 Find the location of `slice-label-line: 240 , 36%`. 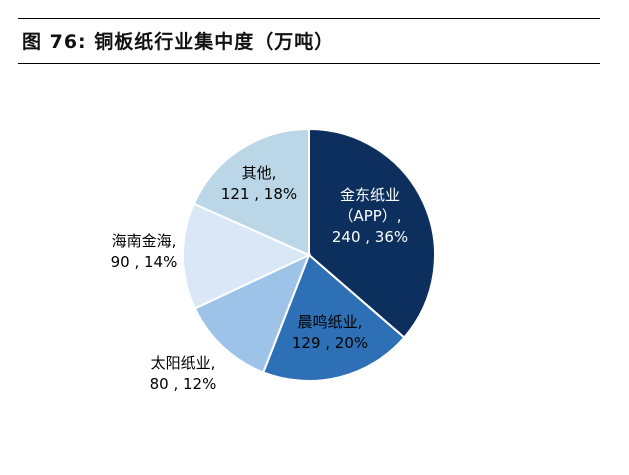

slice-label-line: 240 , 36% is located at coordinates (370, 237).